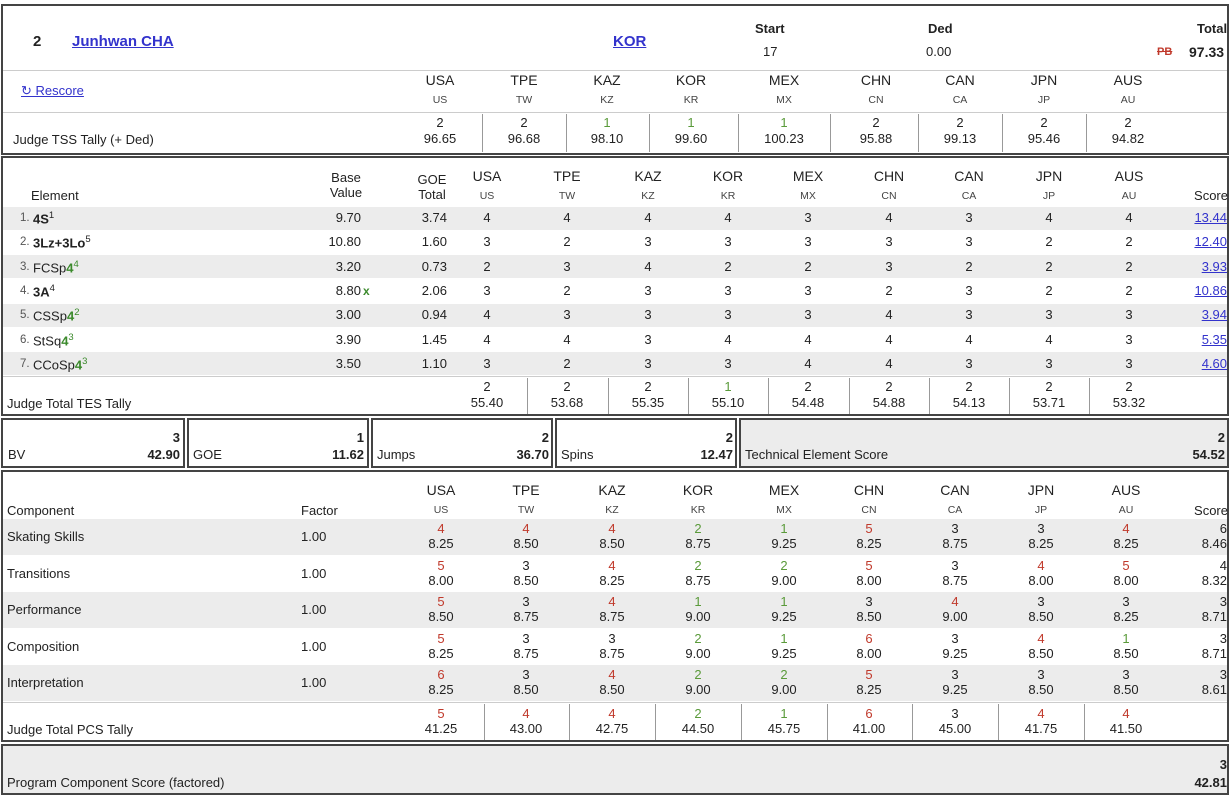  Describe the element at coordinates (939, 51) in the screenshot. I see `ded-value: 0.00` at that location.